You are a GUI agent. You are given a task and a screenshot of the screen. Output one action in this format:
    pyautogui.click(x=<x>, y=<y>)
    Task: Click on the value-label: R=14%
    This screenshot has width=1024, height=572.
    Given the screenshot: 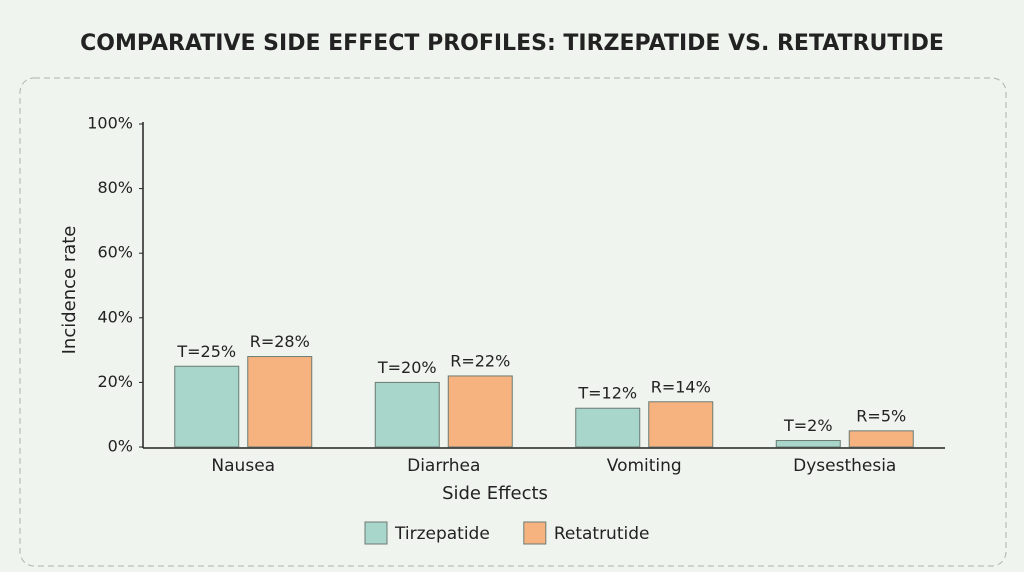 What is the action you would take?
    pyautogui.click(x=681, y=386)
    